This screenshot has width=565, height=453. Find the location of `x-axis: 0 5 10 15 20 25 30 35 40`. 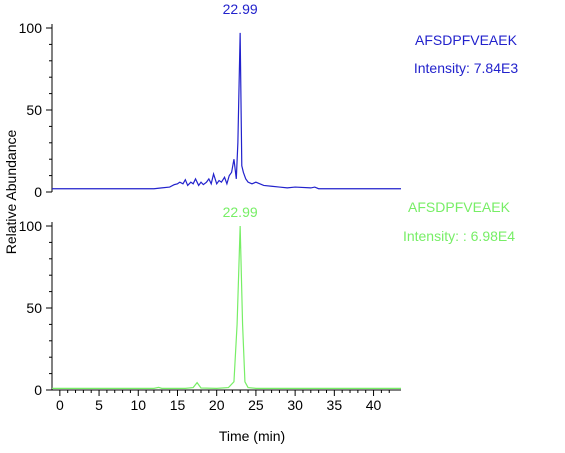

x-axis: 0 5 10 15 20 25 30 35 40 is located at coordinates (226, 401).